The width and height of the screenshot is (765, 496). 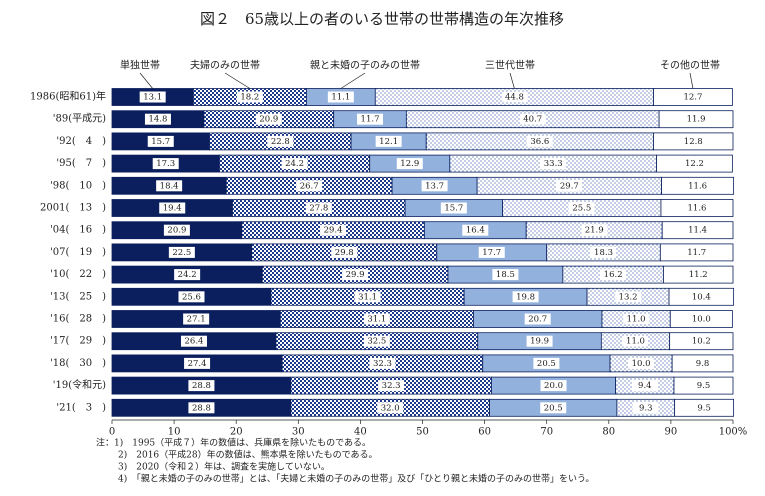 I want to click on value-label: 22.5, so click(x=181, y=253).